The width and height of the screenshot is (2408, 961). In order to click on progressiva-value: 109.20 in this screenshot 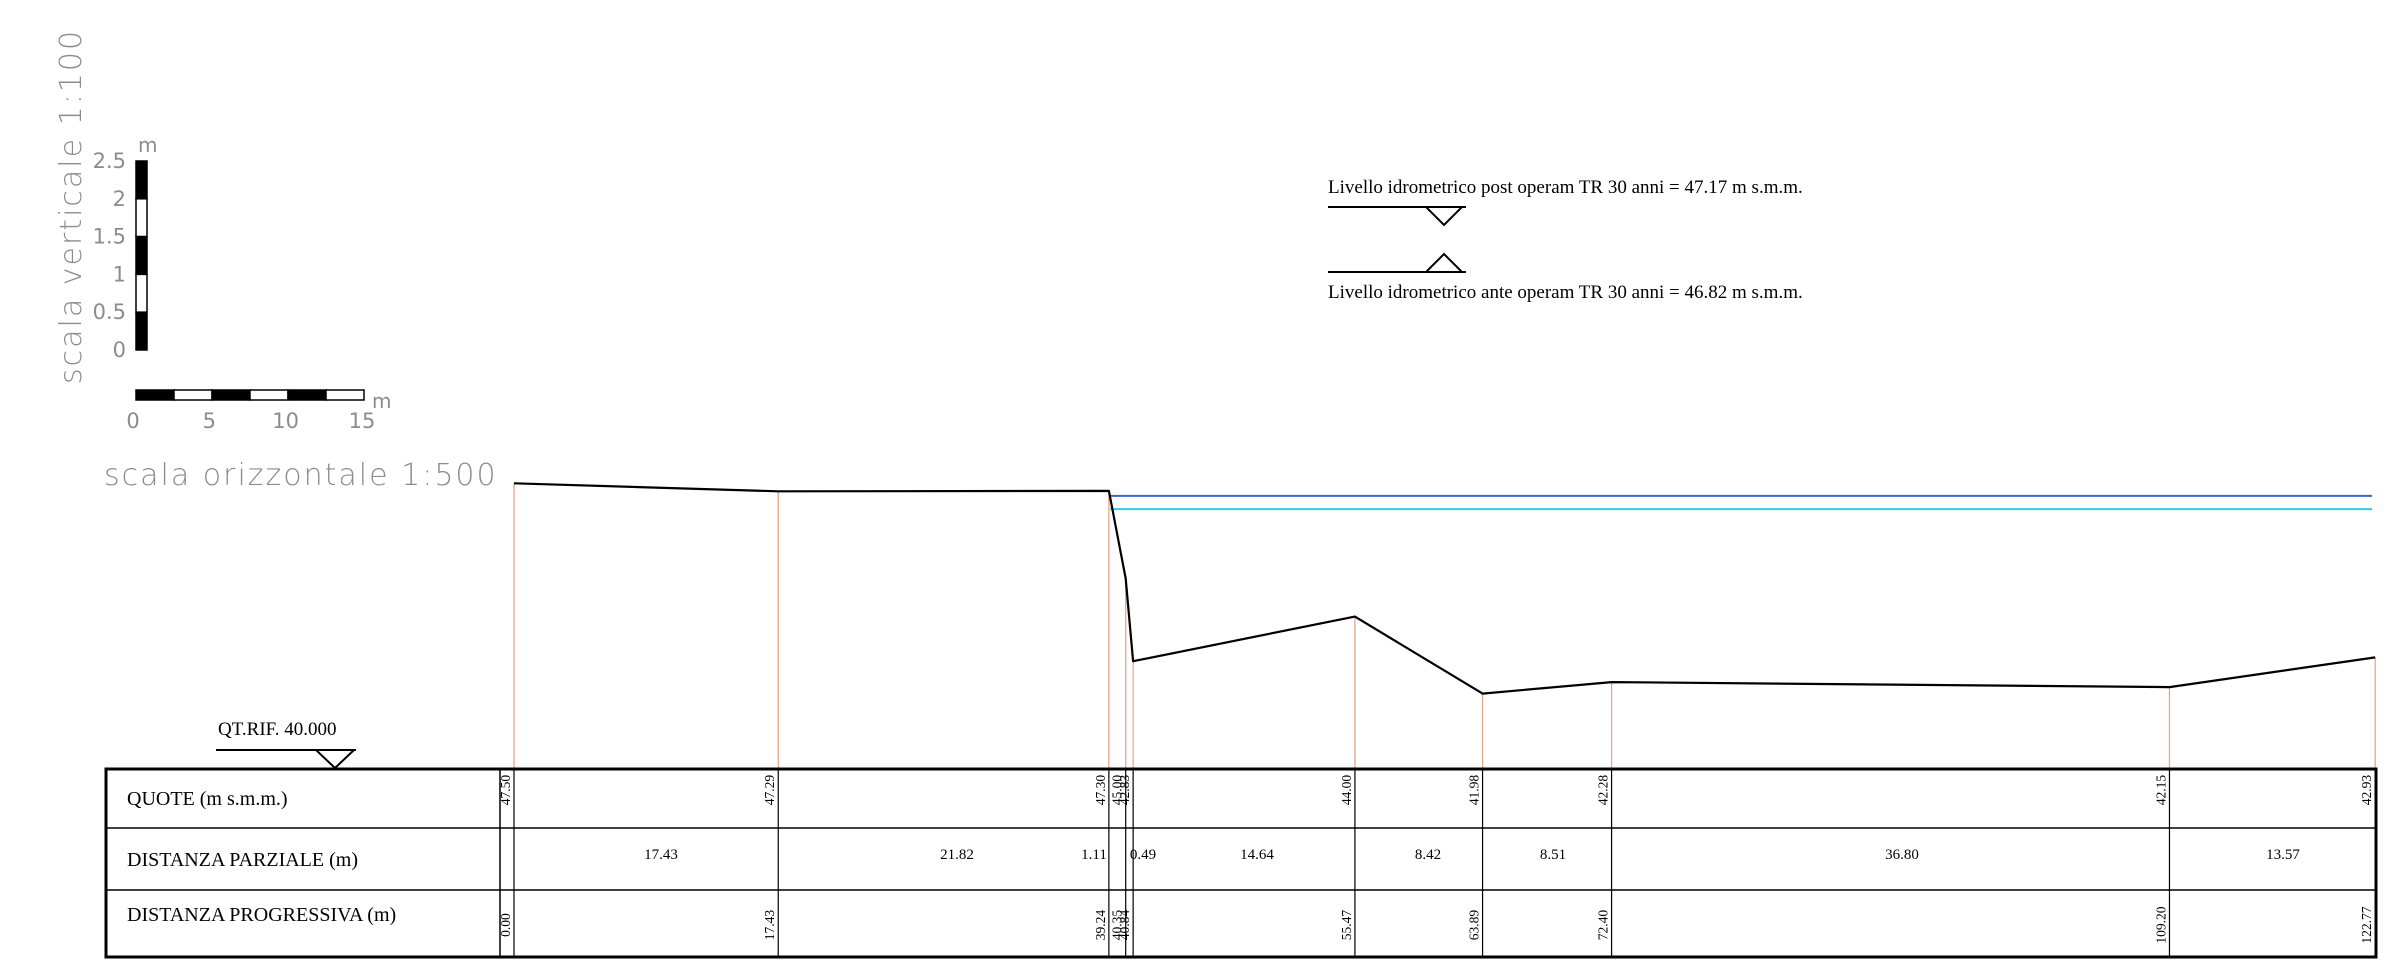, I will do `click(2160, 924)`.